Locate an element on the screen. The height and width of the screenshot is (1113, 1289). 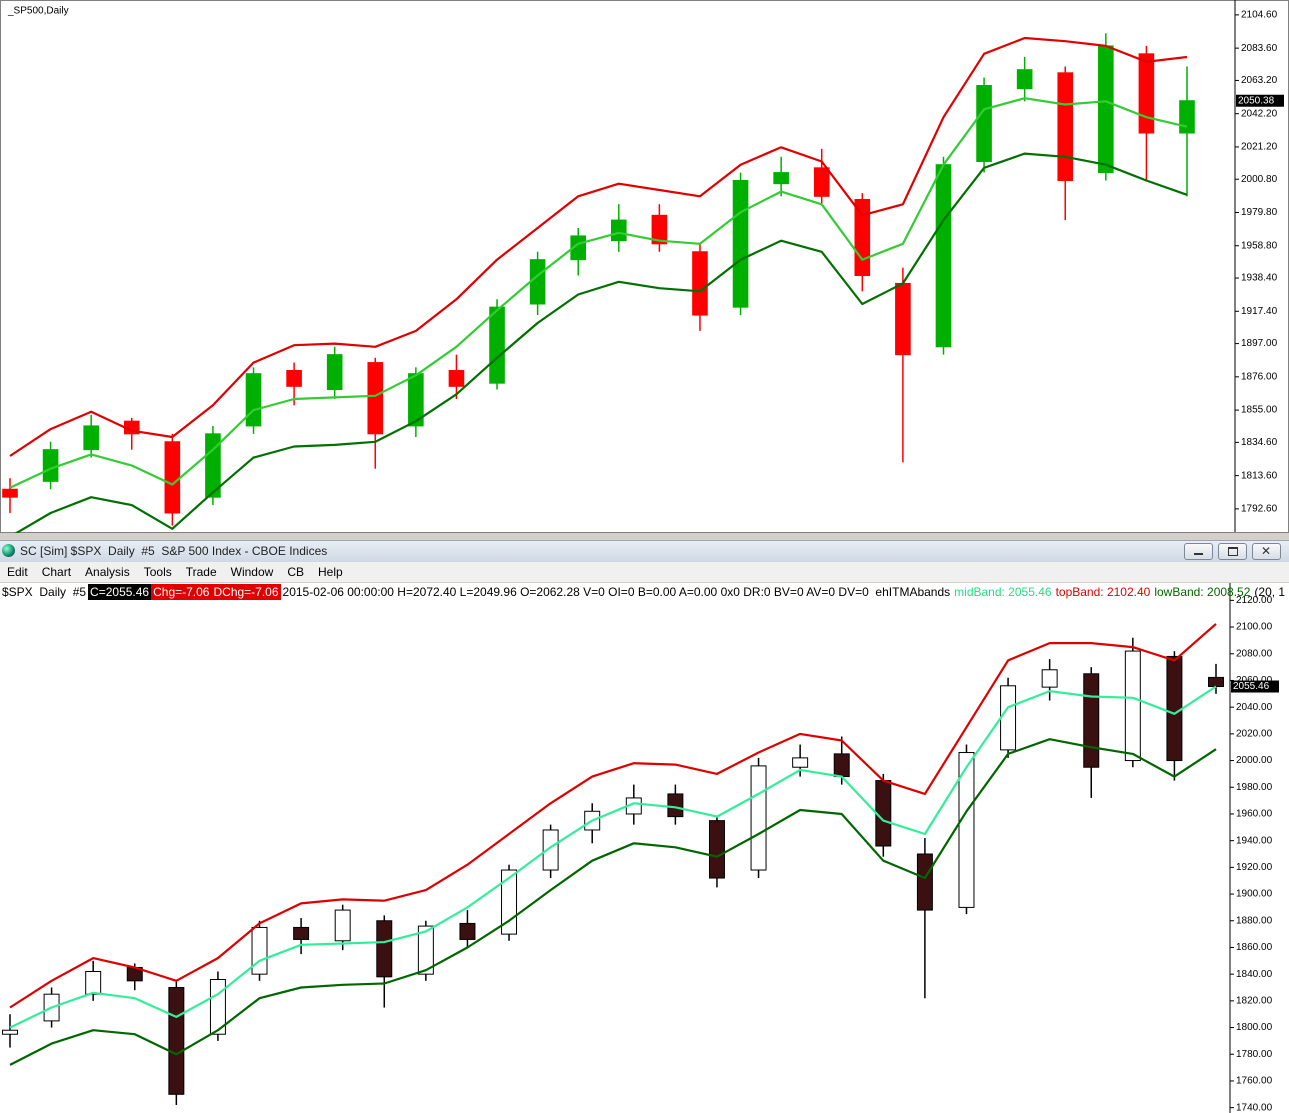
menu-bar: Edit Chart Analysis Tools Trade Window CB Help is located at coordinates (644, 572).